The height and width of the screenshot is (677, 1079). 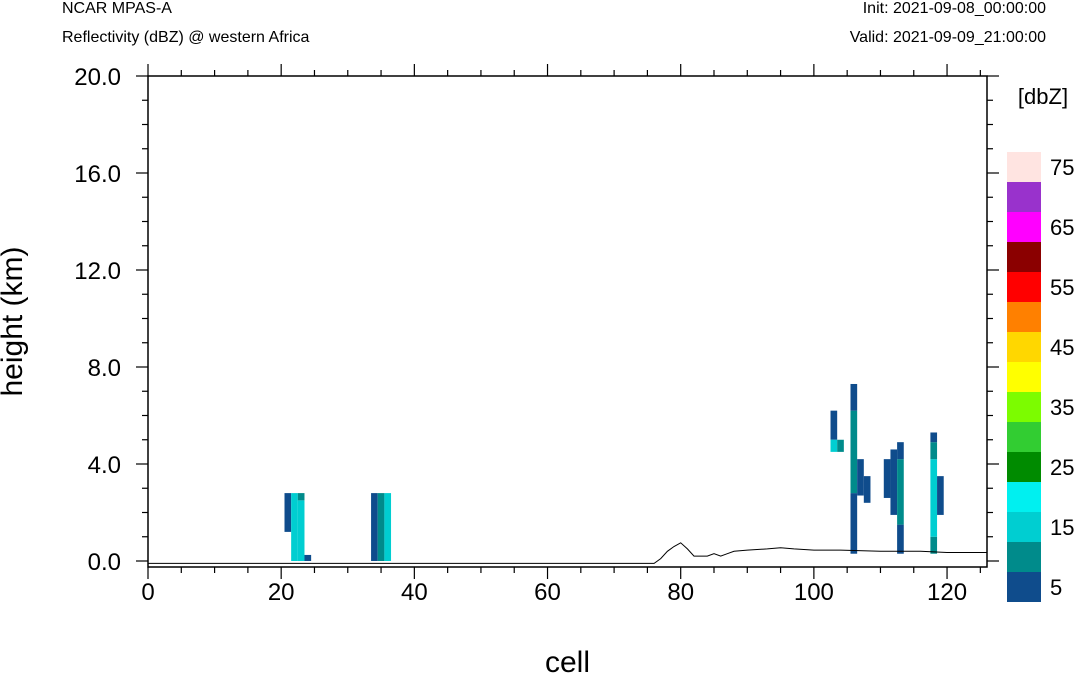 I want to click on y-tick-label: 4.0, so click(x=104, y=465).